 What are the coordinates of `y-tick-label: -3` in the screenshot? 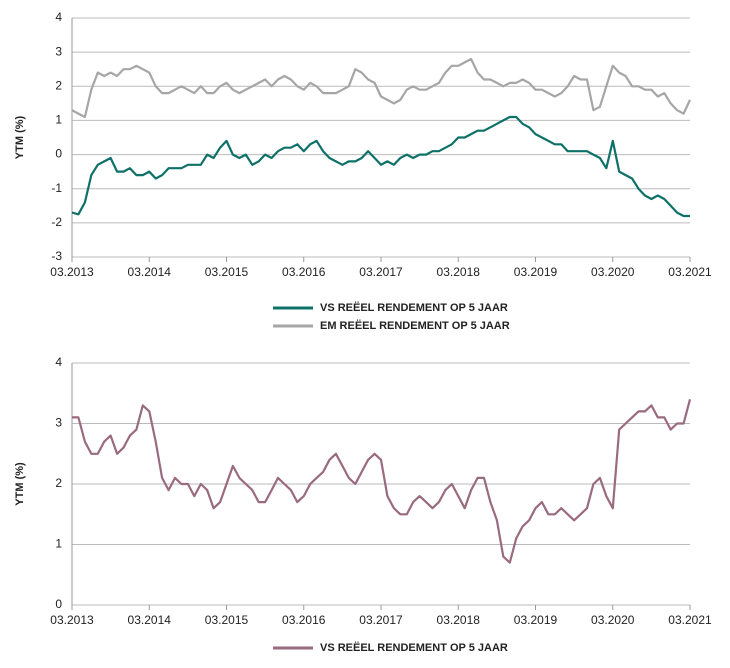 It's located at (56, 256).